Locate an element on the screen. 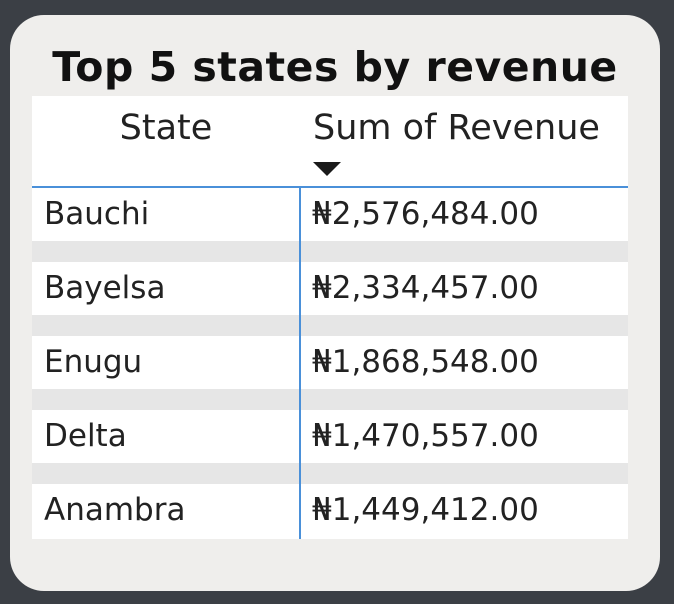 This screenshot has height=604, width=674. column-divider is located at coordinates (300, 363).